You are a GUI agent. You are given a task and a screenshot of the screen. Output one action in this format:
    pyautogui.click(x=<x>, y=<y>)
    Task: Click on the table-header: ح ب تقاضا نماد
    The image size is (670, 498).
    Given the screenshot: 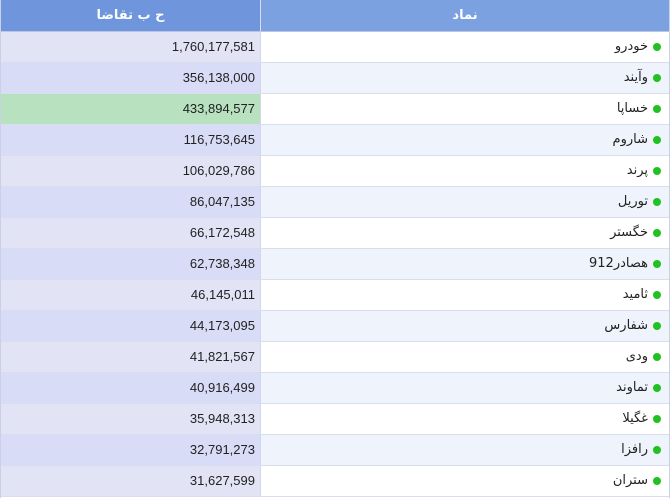 What is the action you would take?
    pyautogui.click(x=335, y=16)
    